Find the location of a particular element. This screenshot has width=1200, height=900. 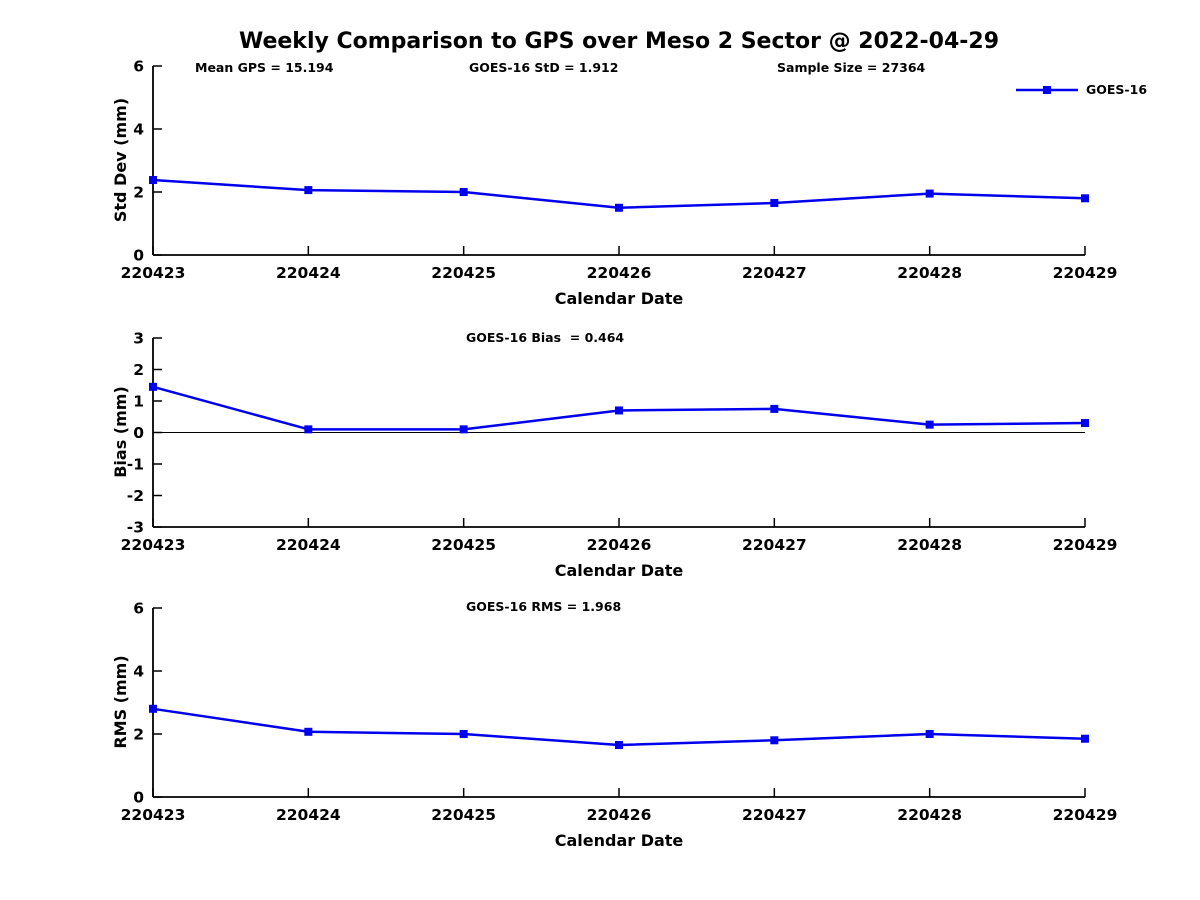

legend: GOES-16 is located at coordinates (1080, 89).